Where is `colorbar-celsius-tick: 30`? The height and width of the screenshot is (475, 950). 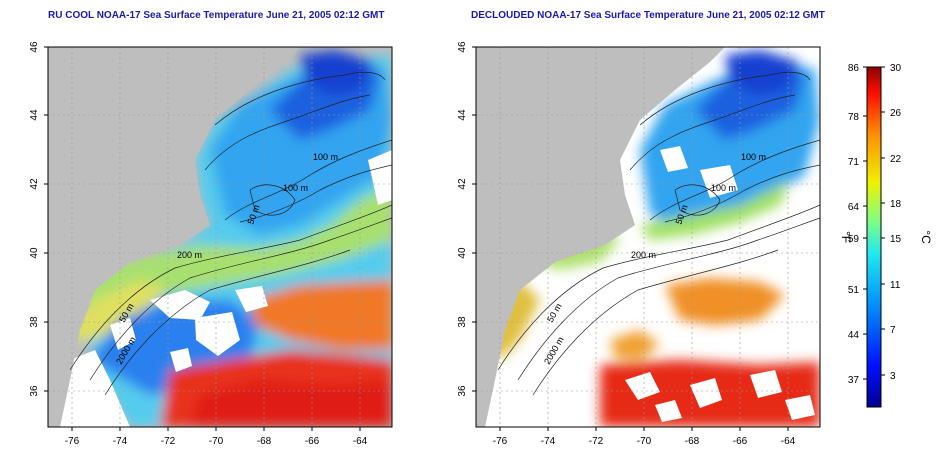 colorbar-celsius-tick: 30 is located at coordinates (896, 68).